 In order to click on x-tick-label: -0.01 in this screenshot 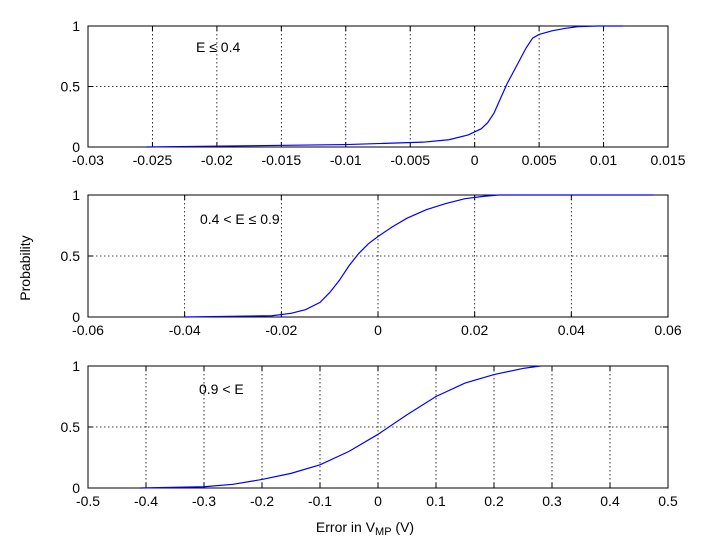, I will do `click(346, 160)`.